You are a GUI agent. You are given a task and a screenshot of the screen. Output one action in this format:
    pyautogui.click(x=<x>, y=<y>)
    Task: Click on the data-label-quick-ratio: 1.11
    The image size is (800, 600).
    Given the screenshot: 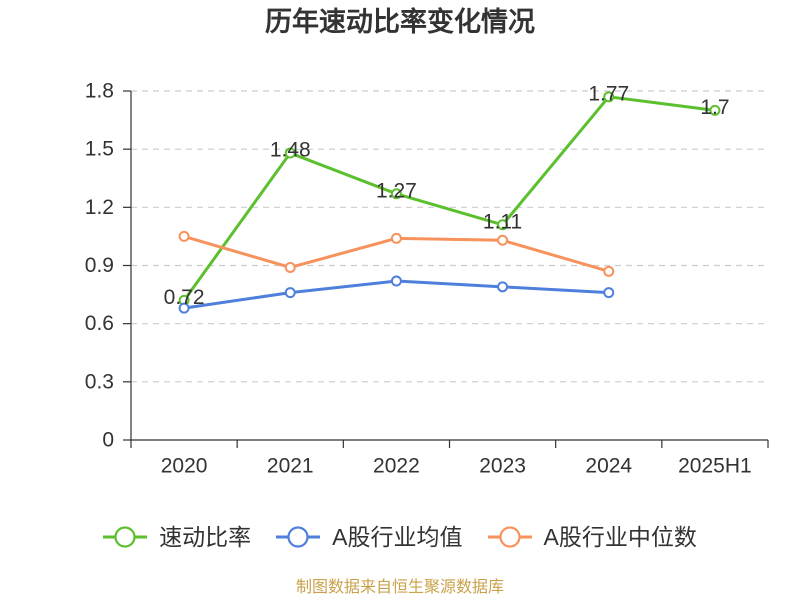 What is the action you would take?
    pyautogui.click(x=502, y=221)
    